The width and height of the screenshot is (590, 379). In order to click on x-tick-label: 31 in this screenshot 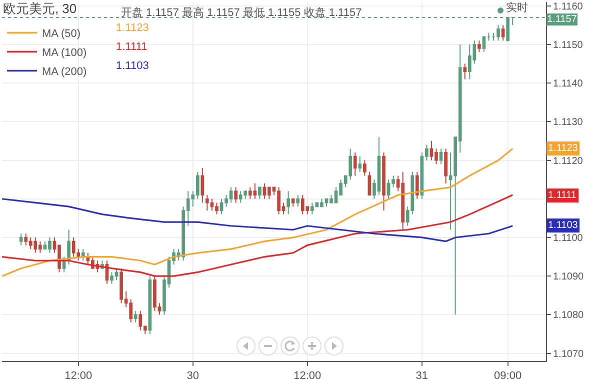, I will do `click(422, 374)`.